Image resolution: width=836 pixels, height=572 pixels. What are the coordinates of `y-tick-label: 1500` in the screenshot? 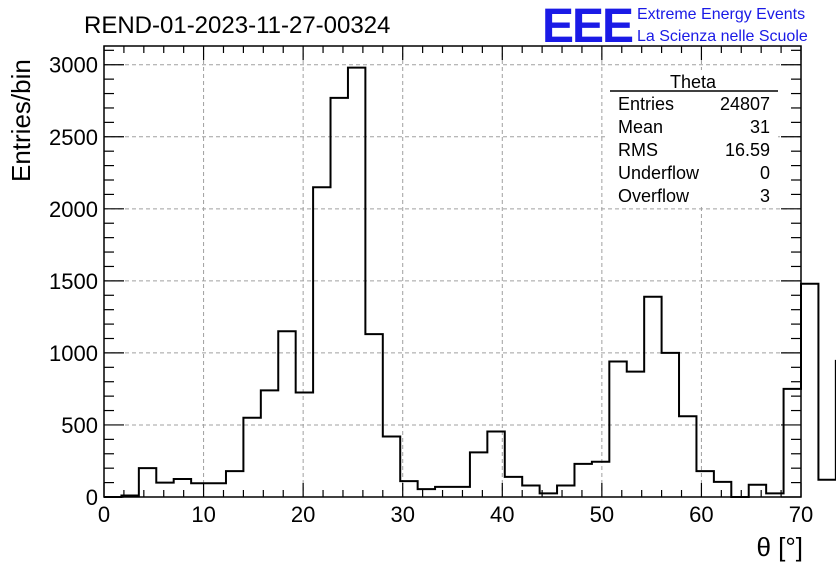 It's located at (73, 281).